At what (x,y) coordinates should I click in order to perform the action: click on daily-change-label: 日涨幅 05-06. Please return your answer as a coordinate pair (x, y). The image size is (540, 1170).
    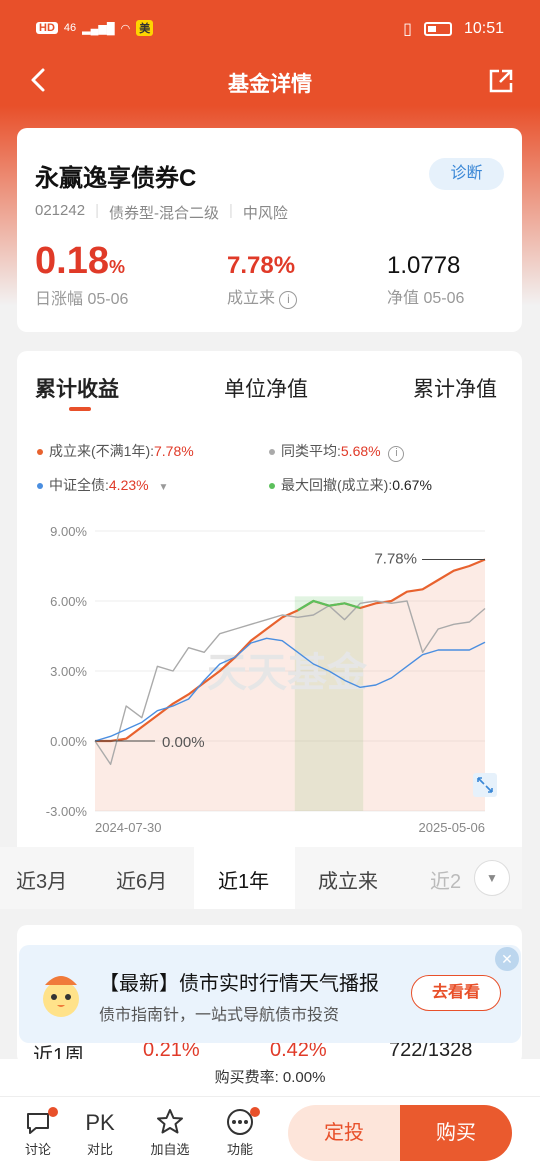
    Looking at the image, I should click on (82, 299).